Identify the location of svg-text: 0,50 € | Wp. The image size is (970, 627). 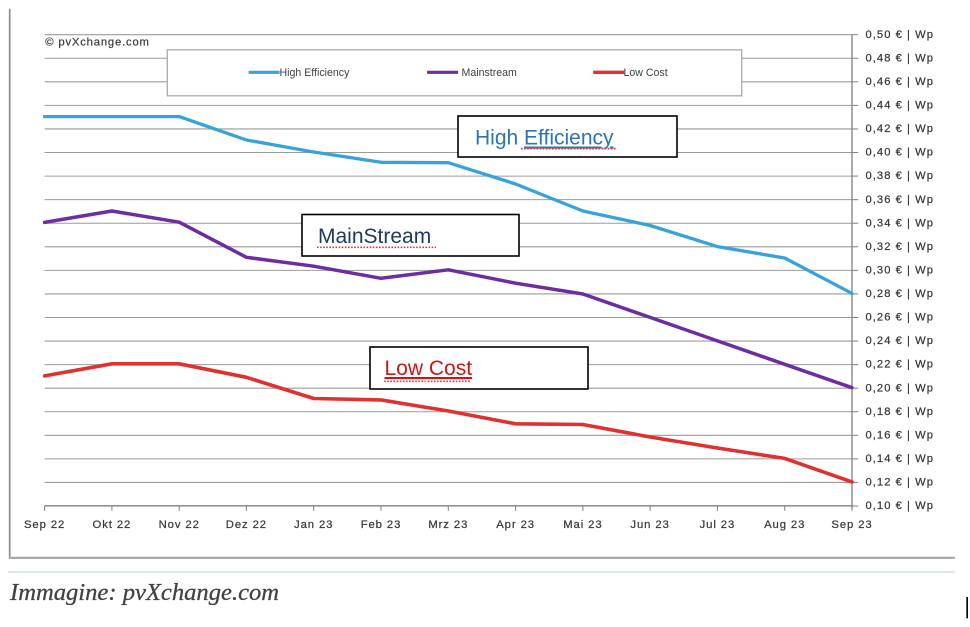
(900, 35).